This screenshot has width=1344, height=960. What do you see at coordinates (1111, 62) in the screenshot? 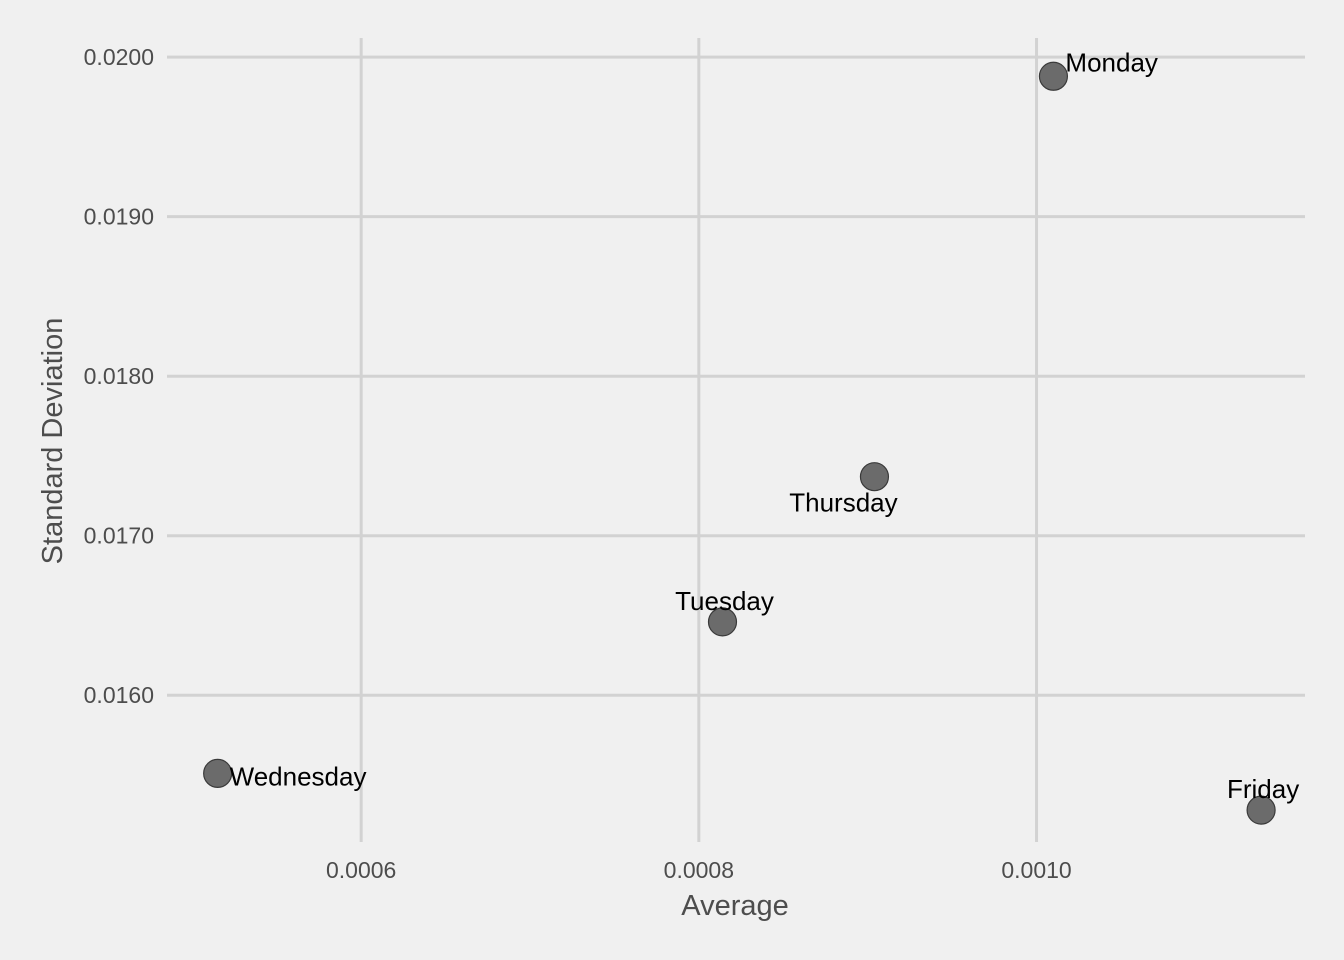
I see `point-label-monday: Monday` at bounding box center [1111, 62].